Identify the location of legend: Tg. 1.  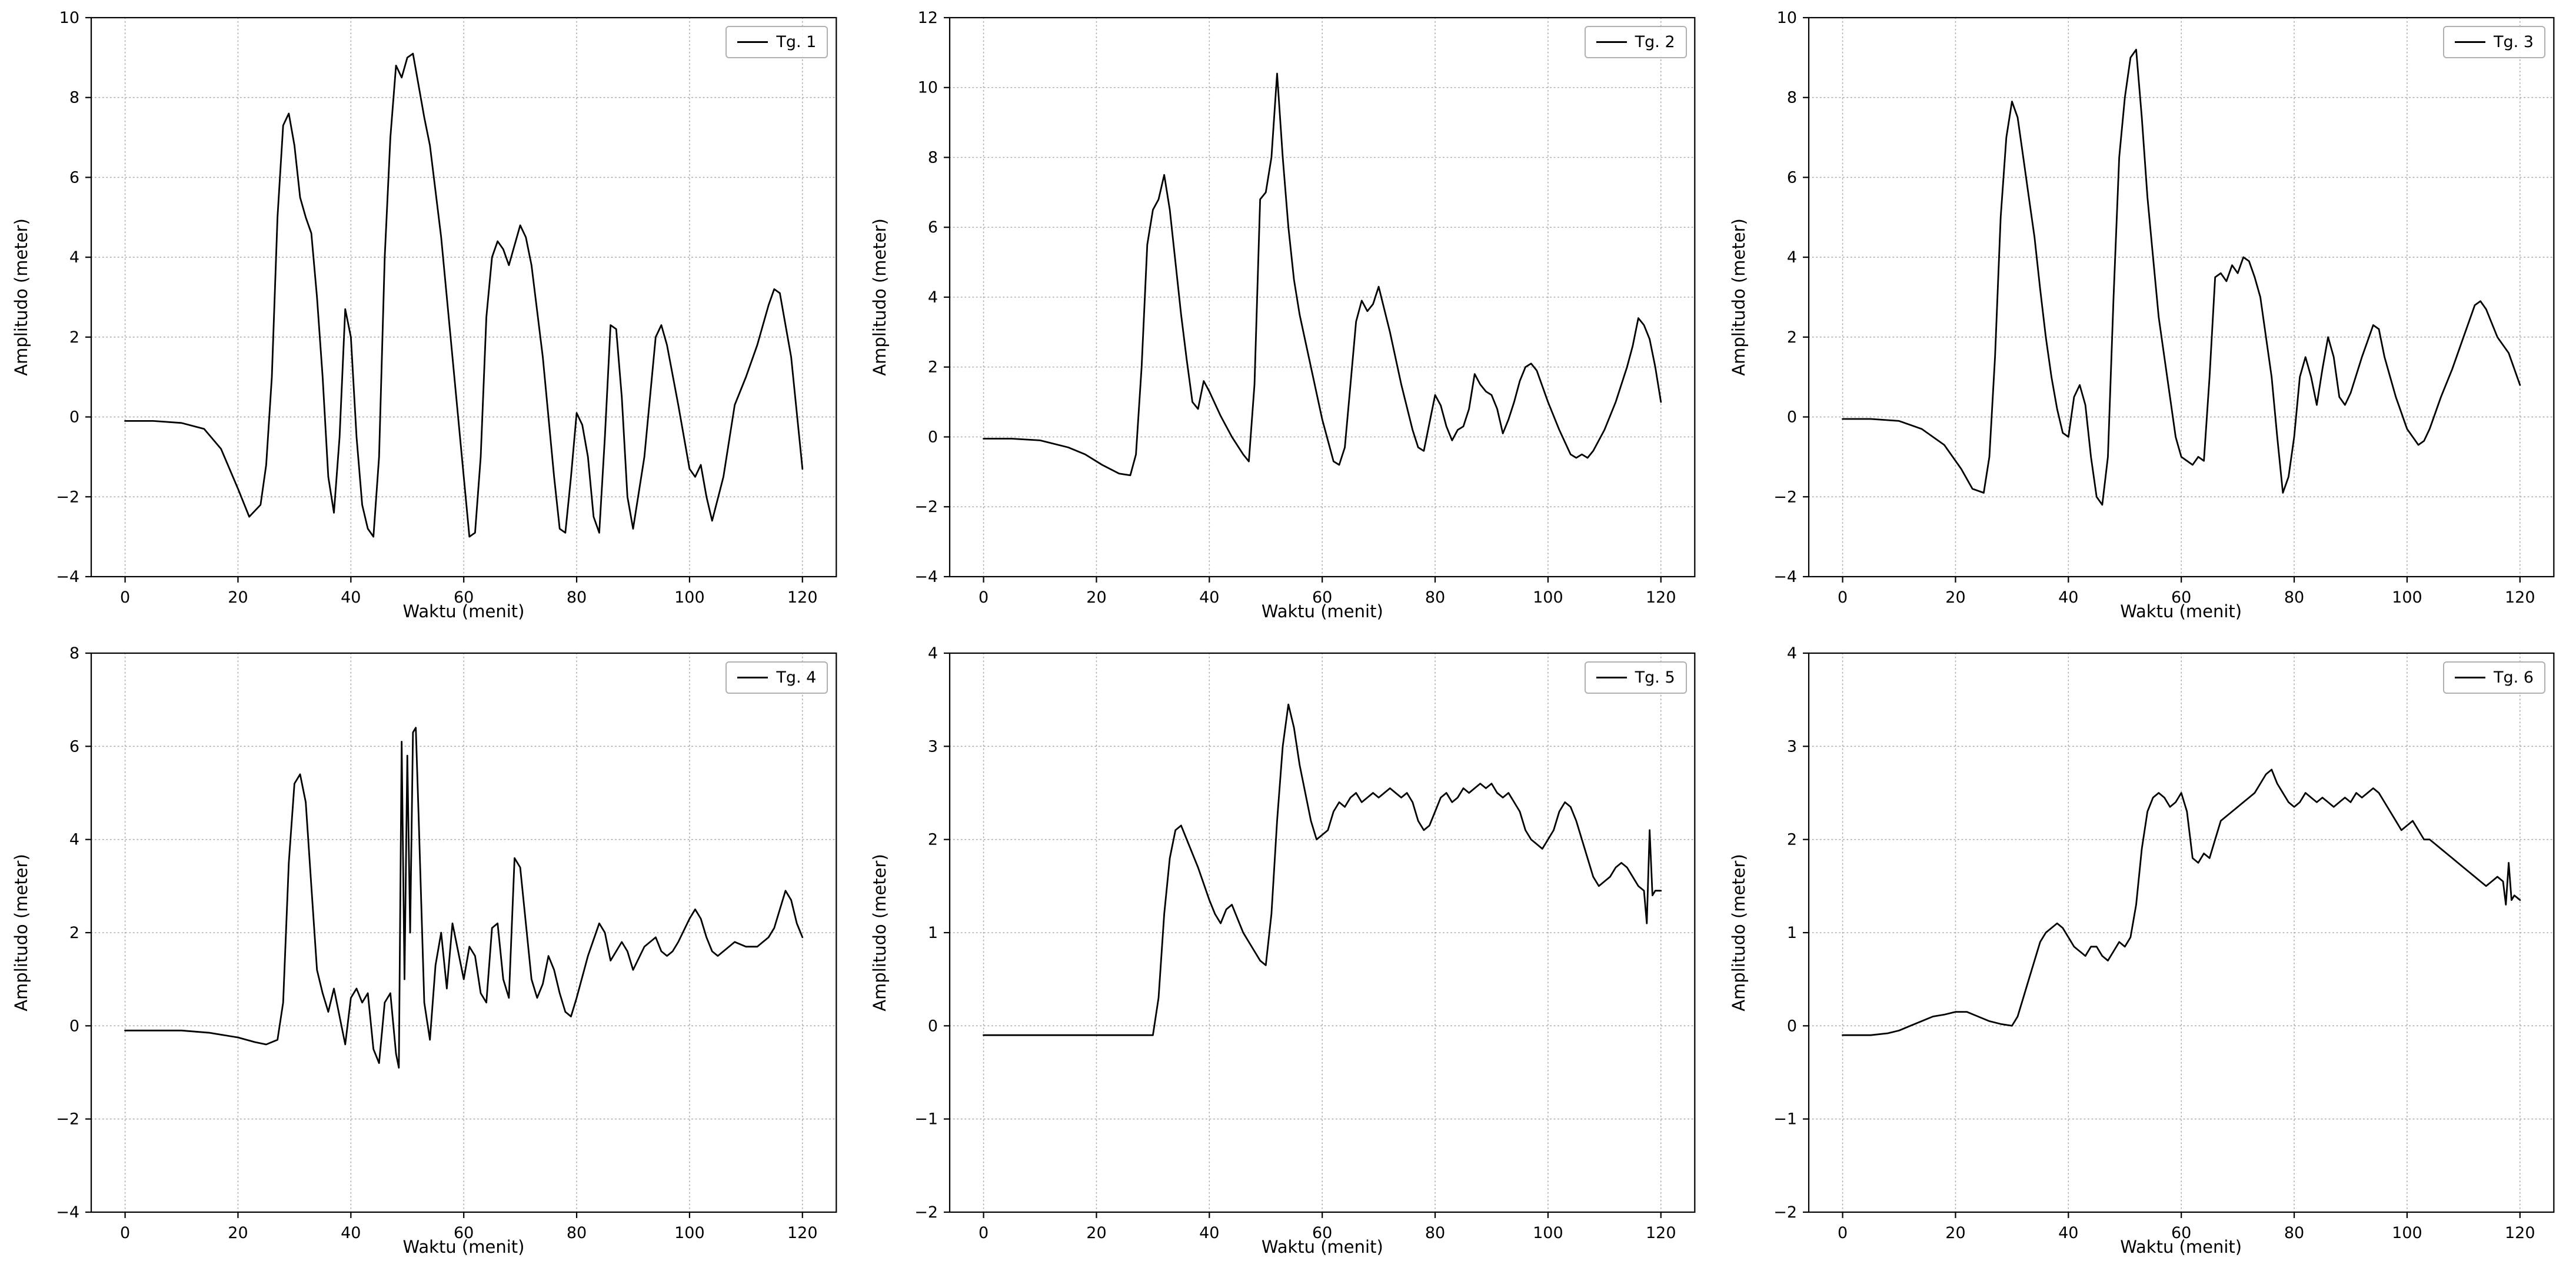
(776, 42).